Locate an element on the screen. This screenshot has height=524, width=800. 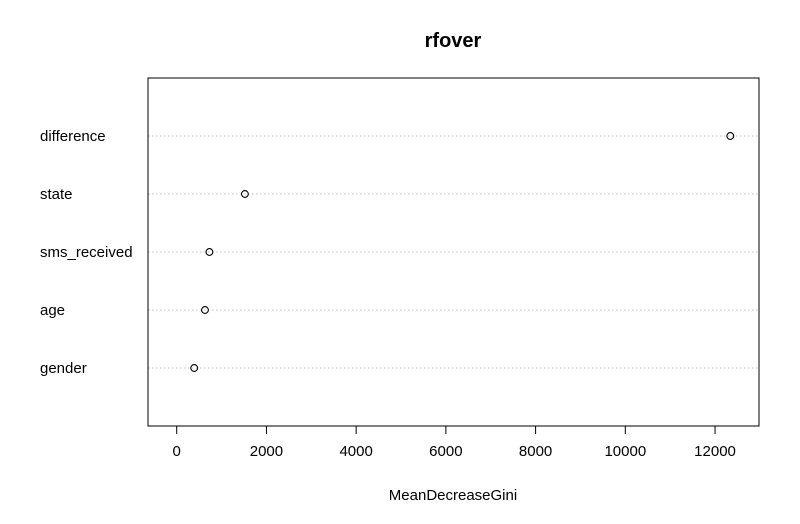
point-gender is located at coordinates (194, 368).